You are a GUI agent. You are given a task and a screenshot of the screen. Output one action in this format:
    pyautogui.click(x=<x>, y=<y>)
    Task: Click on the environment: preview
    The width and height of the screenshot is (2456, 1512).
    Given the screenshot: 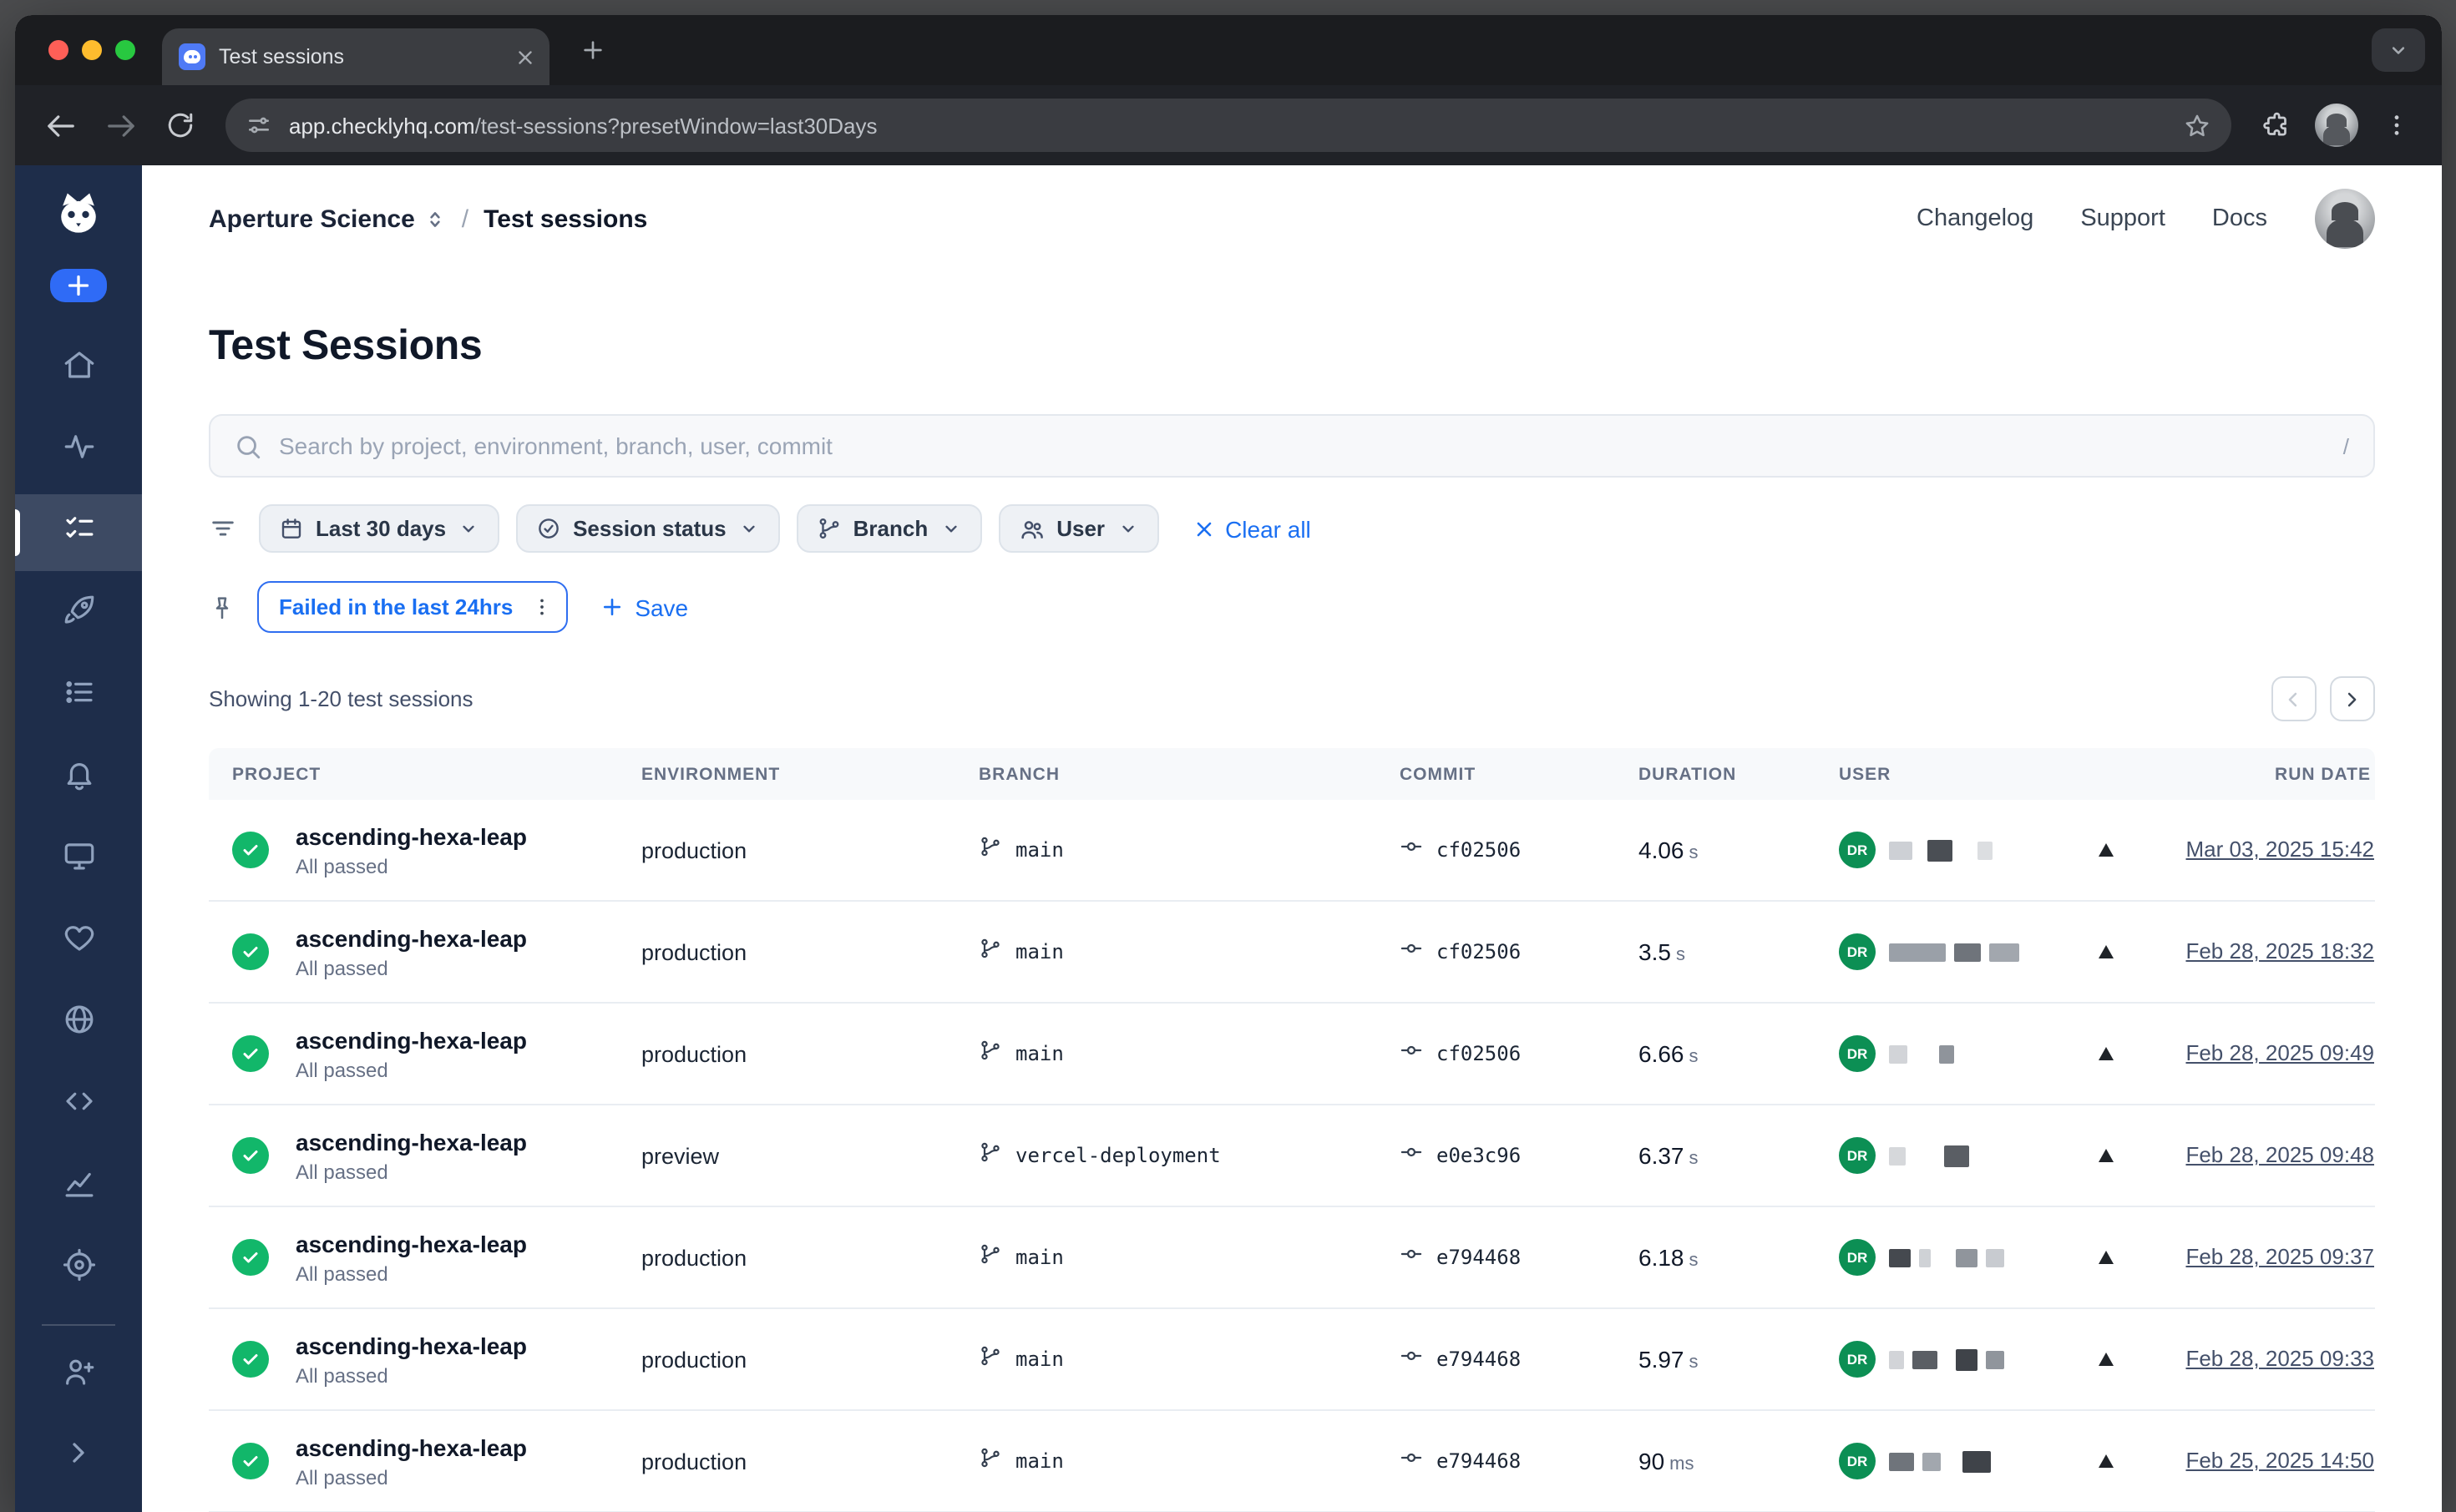 What is the action you would take?
    pyautogui.click(x=680, y=1155)
    